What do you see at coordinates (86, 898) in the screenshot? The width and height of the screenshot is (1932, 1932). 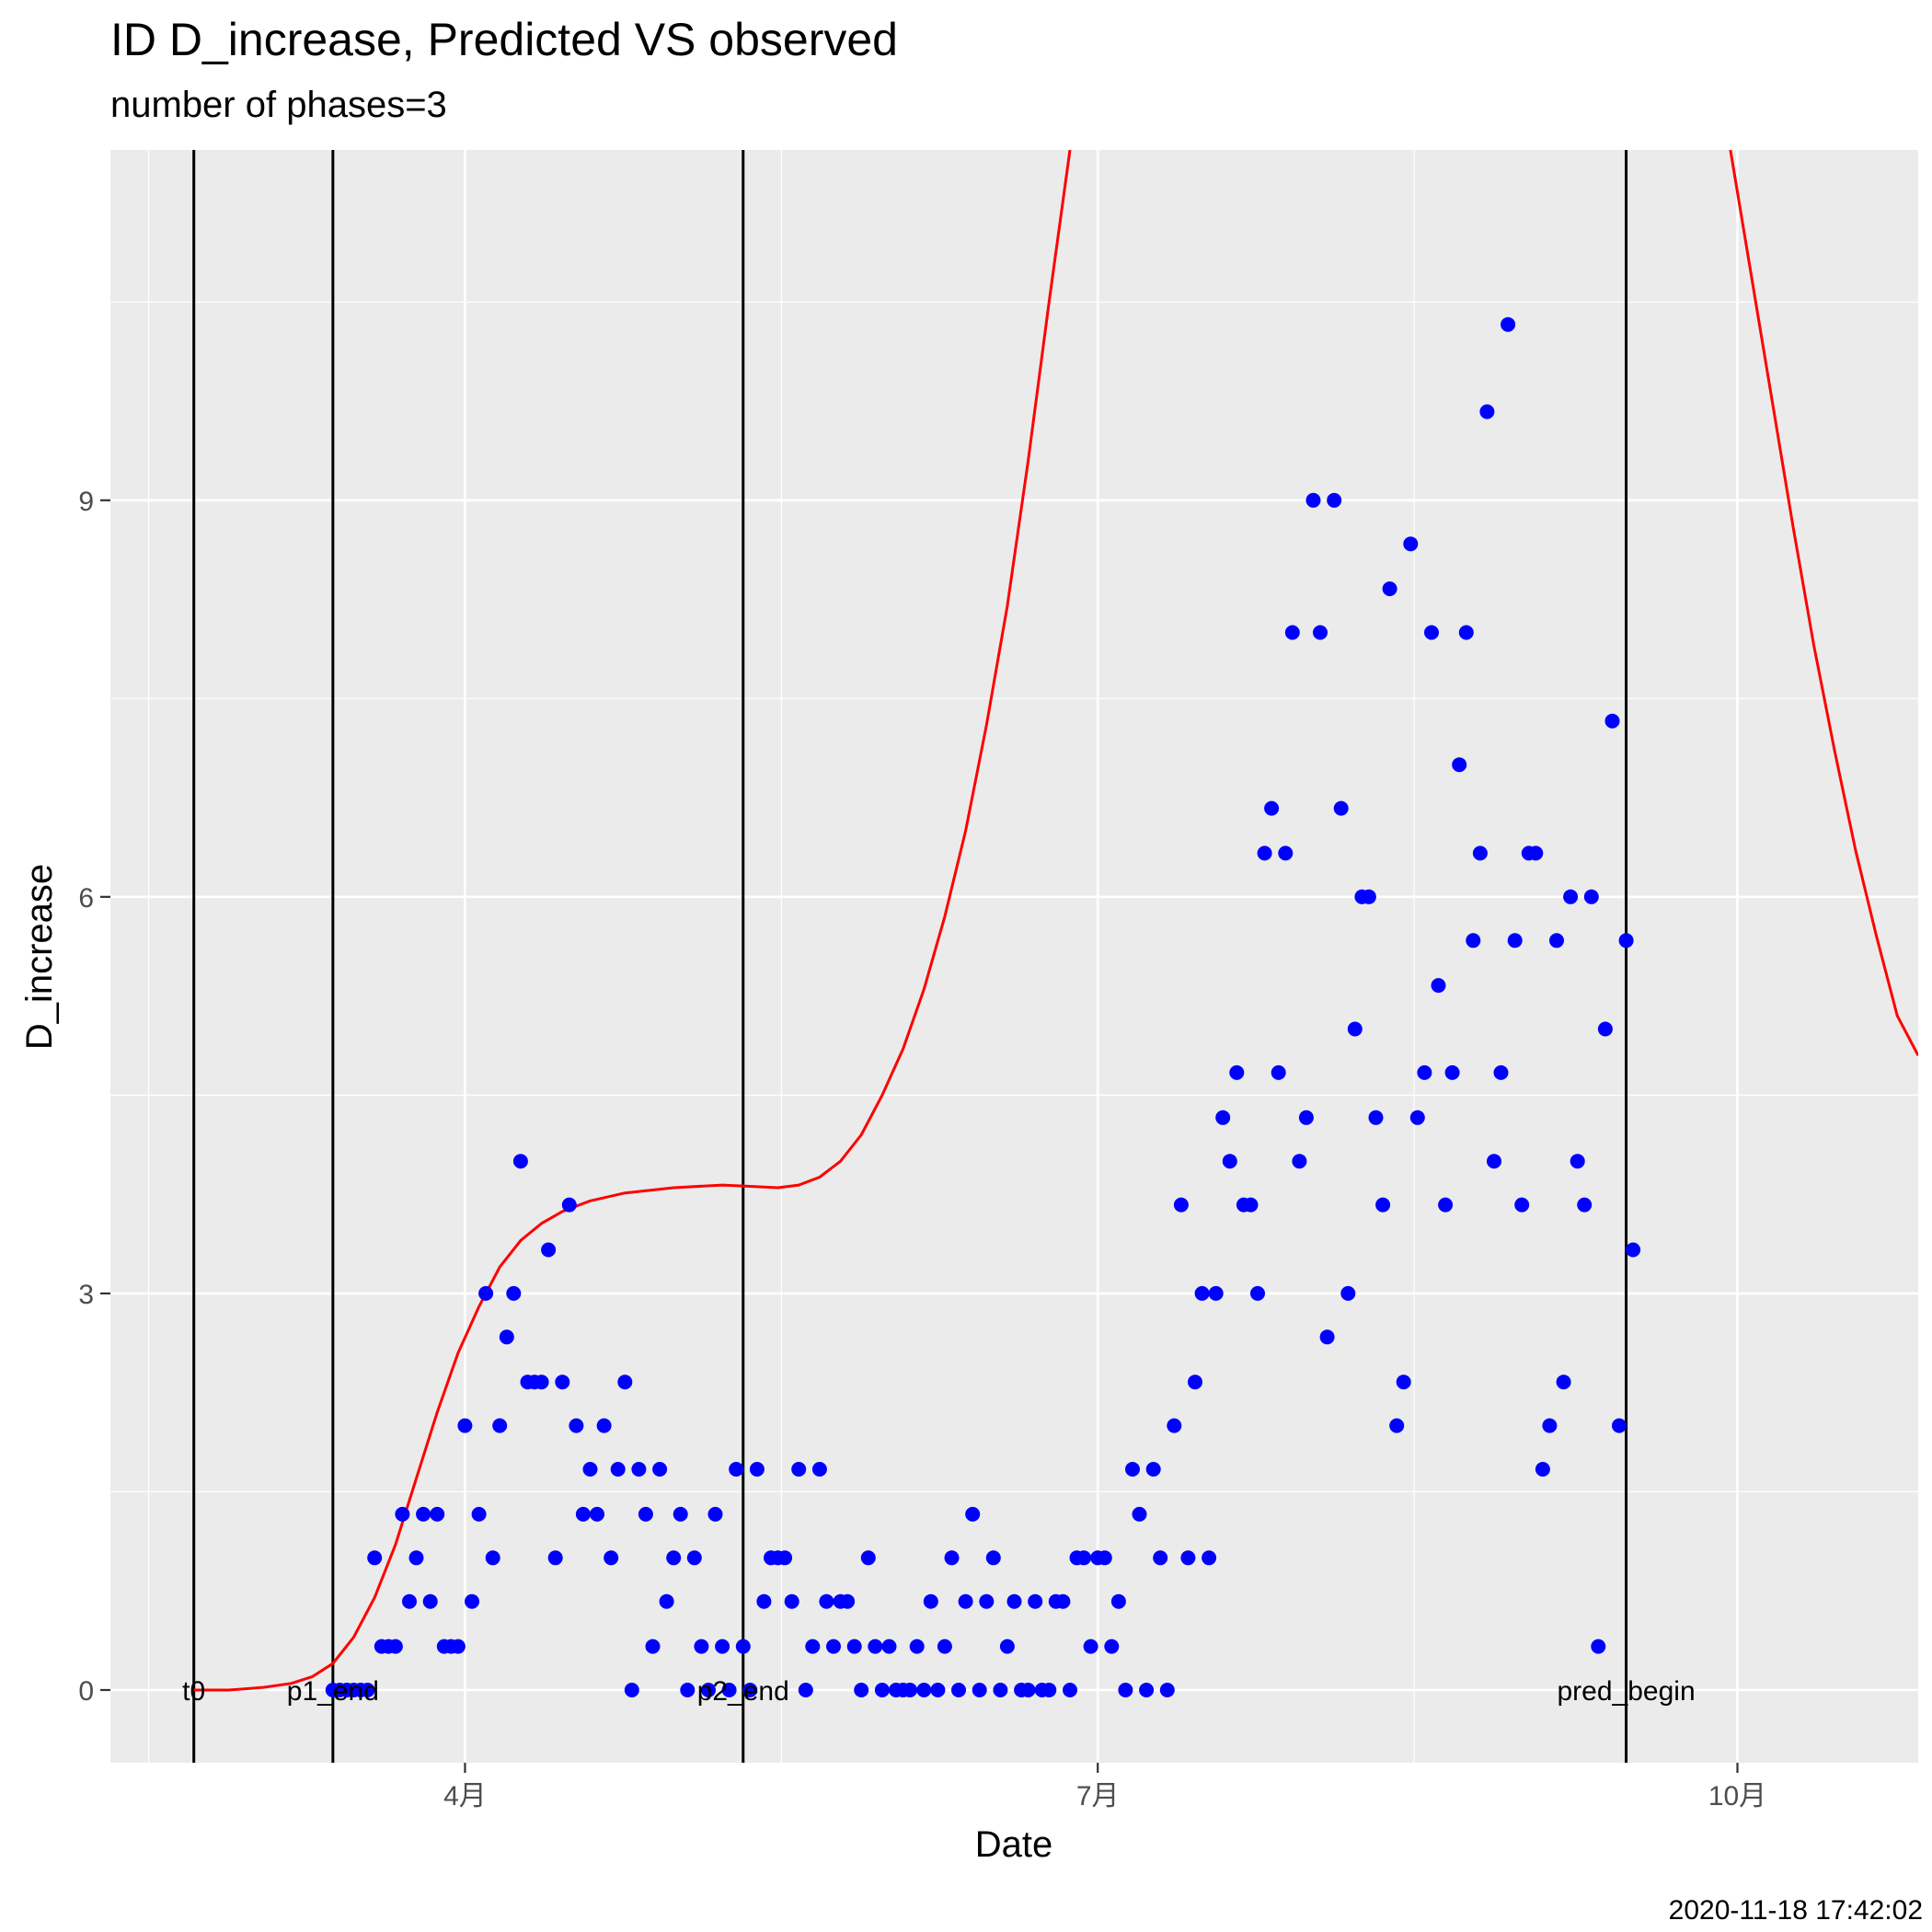 I see `y-tick-label: 6` at bounding box center [86, 898].